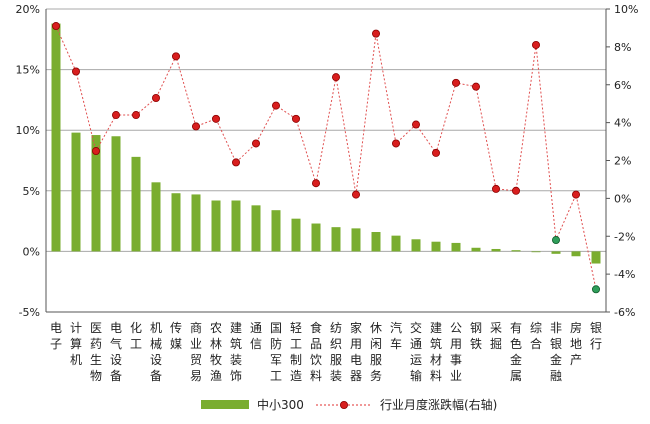  I want to click on category-label: 家用电器, so click(356, 351).